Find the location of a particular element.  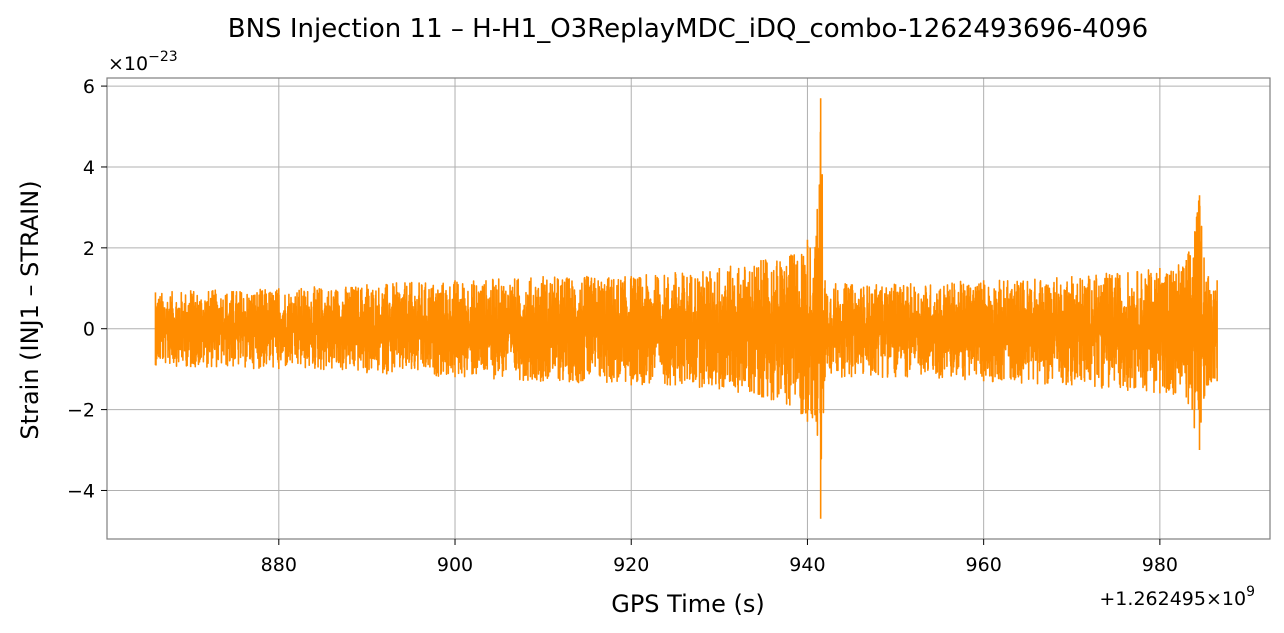

x-tick-label: 920 is located at coordinates (631, 565).